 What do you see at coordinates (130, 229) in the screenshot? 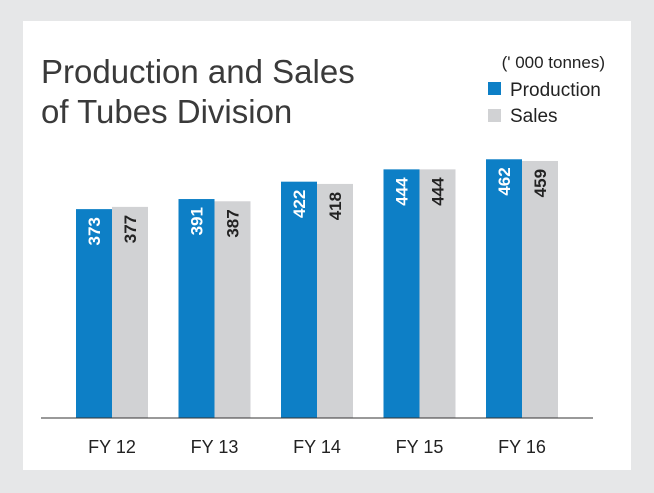
I see `value-label-sales-0: 377` at bounding box center [130, 229].